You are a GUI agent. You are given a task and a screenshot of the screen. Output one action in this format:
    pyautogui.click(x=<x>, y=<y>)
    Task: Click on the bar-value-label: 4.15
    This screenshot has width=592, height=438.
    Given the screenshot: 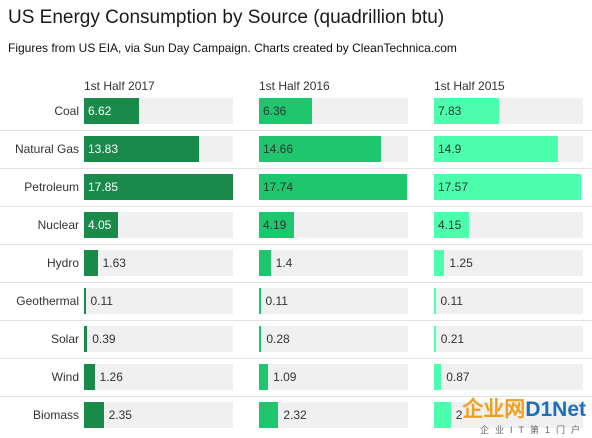 What is the action you would take?
    pyautogui.click(x=450, y=225)
    